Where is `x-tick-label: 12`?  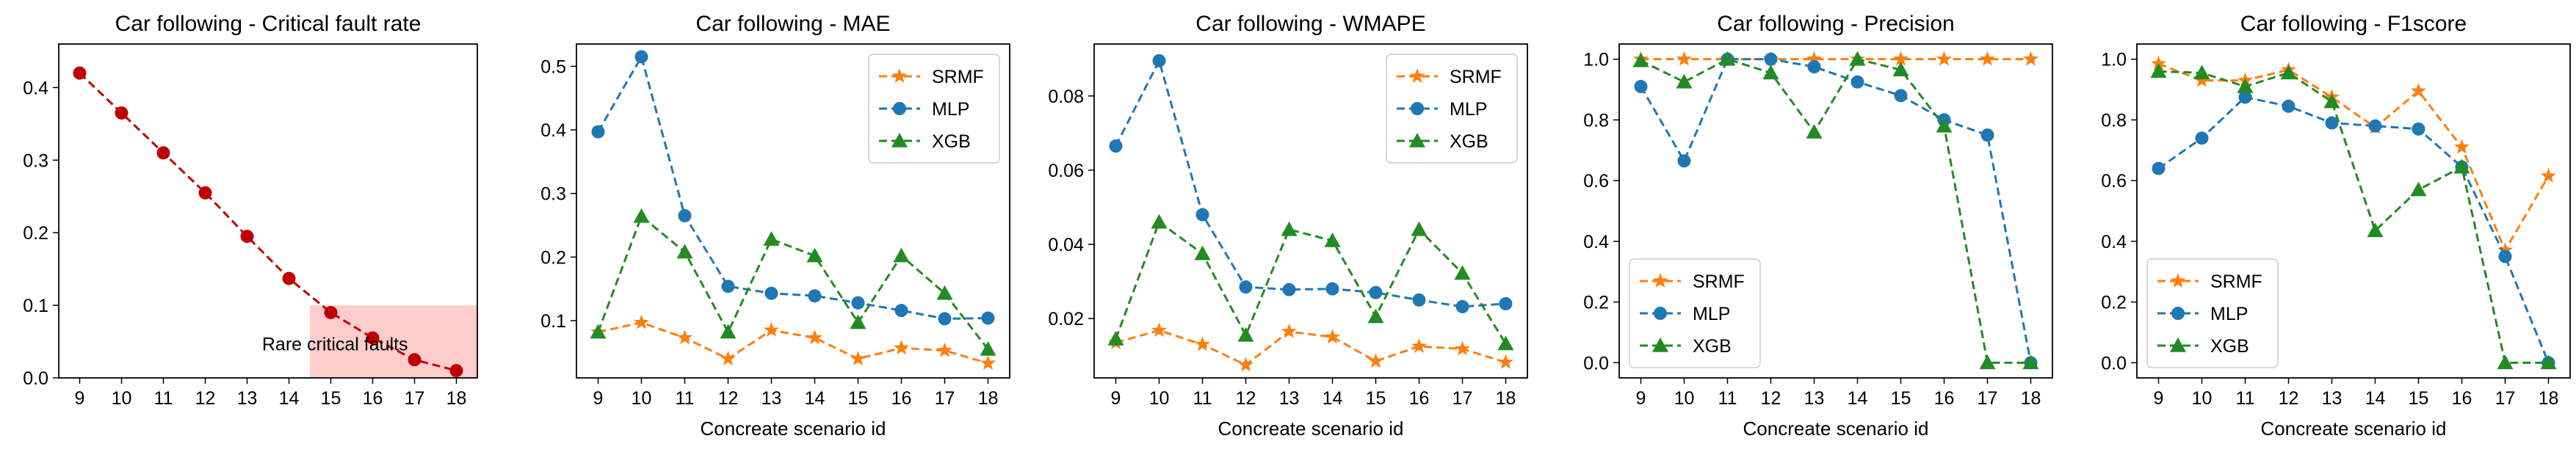 x-tick-label: 12 is located at coordinates (205, 398).